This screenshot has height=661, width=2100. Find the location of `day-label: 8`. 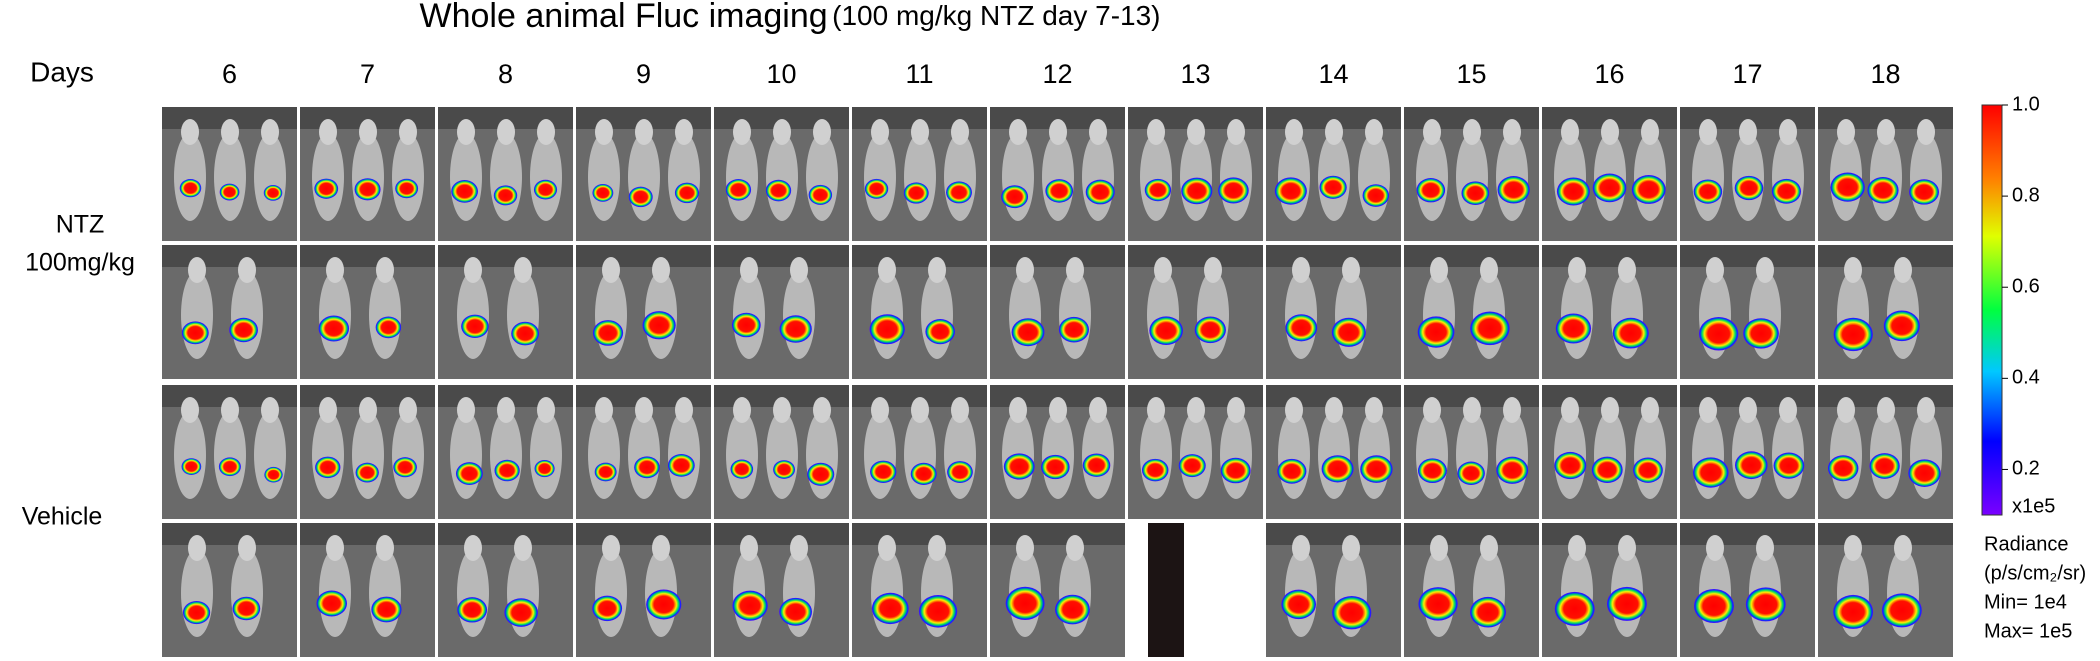

day-label: 8 is located at coordinates (505, 74).